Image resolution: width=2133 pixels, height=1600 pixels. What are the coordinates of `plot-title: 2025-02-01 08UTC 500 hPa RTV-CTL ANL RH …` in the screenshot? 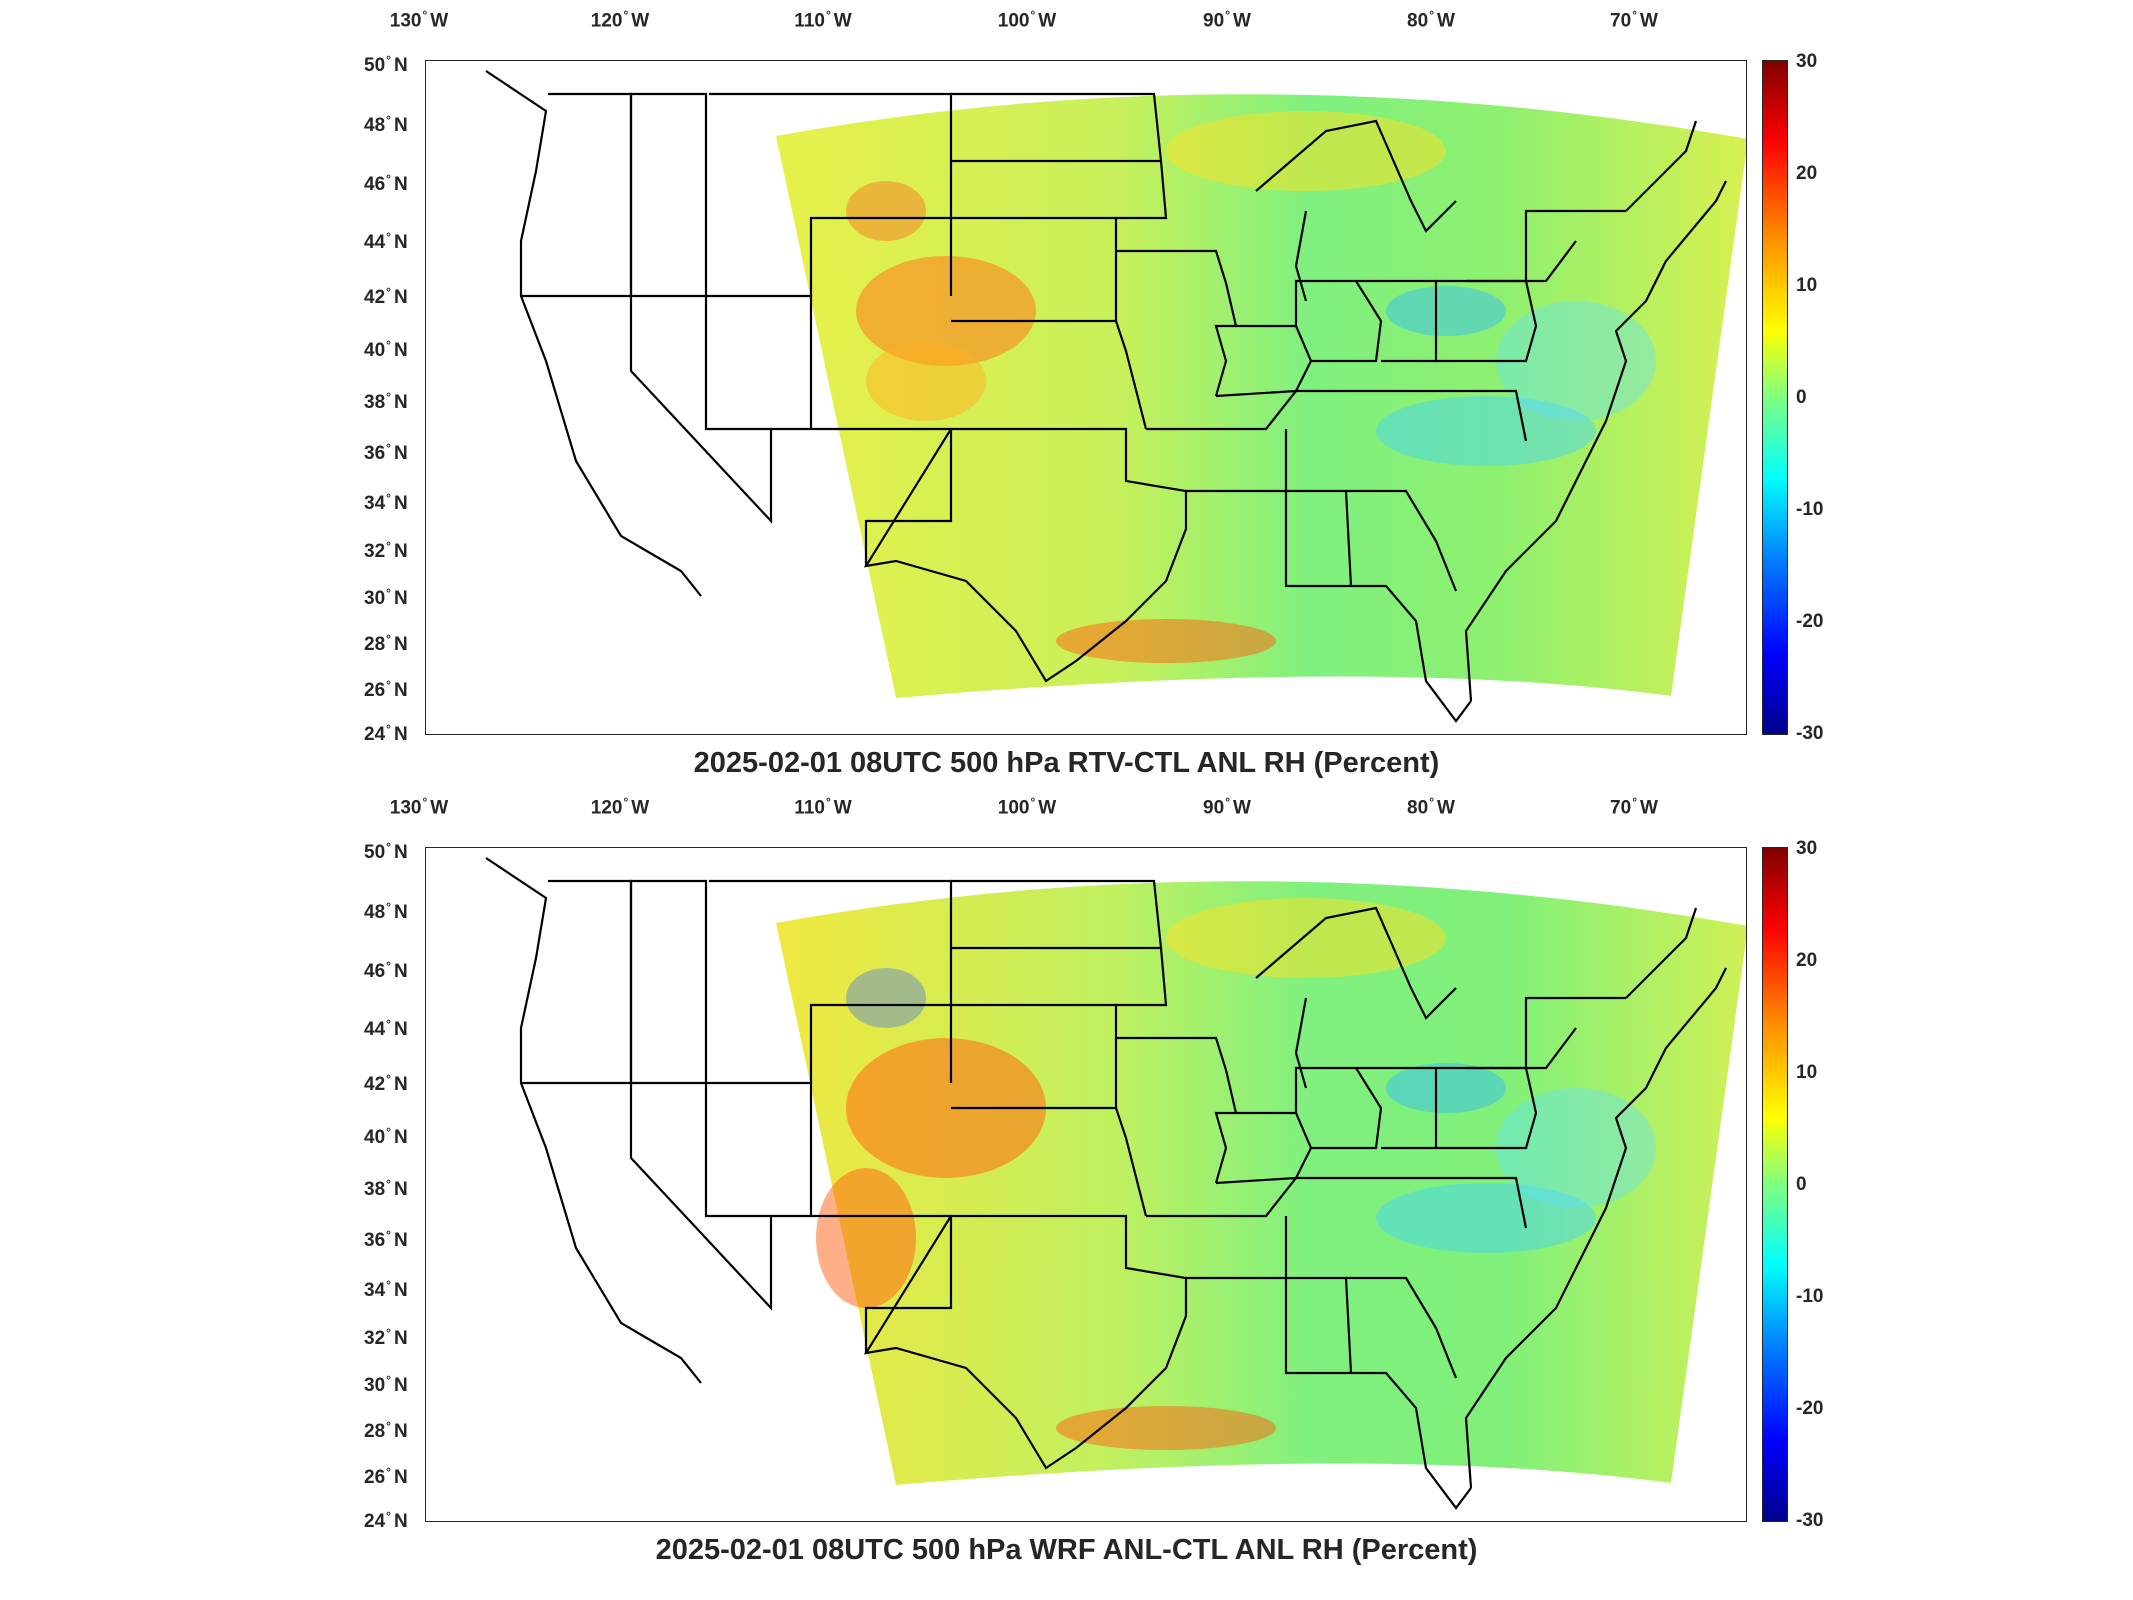 It's located at (1066, 763).